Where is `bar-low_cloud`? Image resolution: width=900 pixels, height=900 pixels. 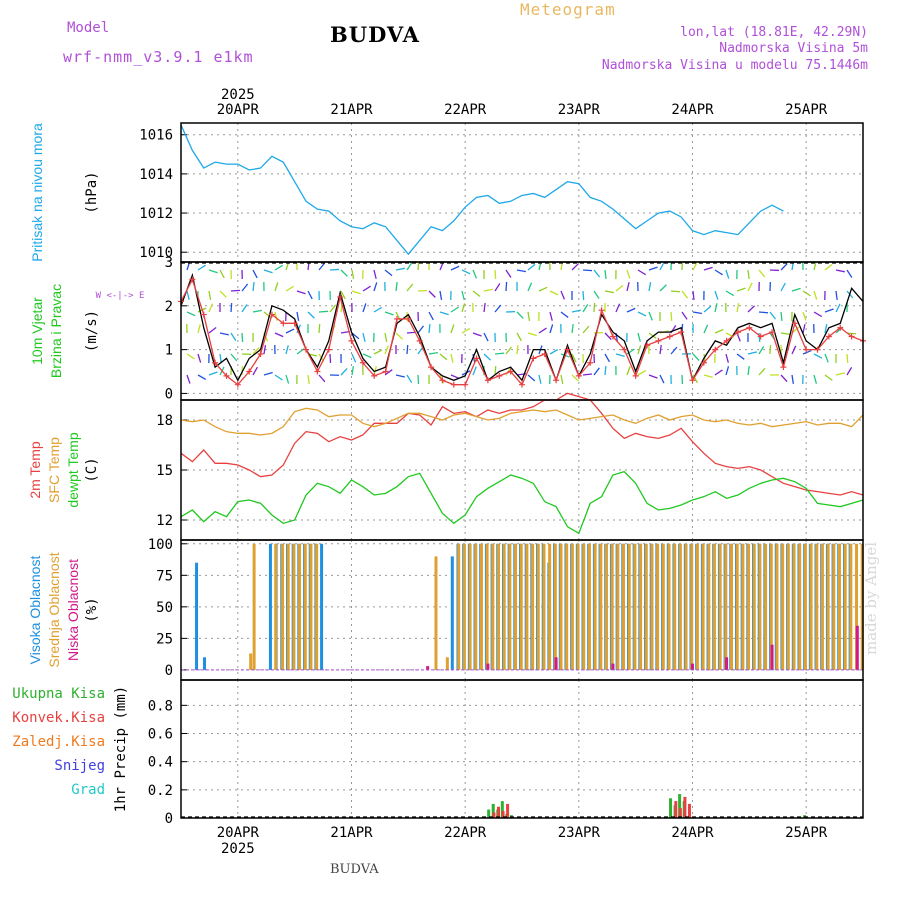
bar-low_cloud is located at coordinates (428, 668).